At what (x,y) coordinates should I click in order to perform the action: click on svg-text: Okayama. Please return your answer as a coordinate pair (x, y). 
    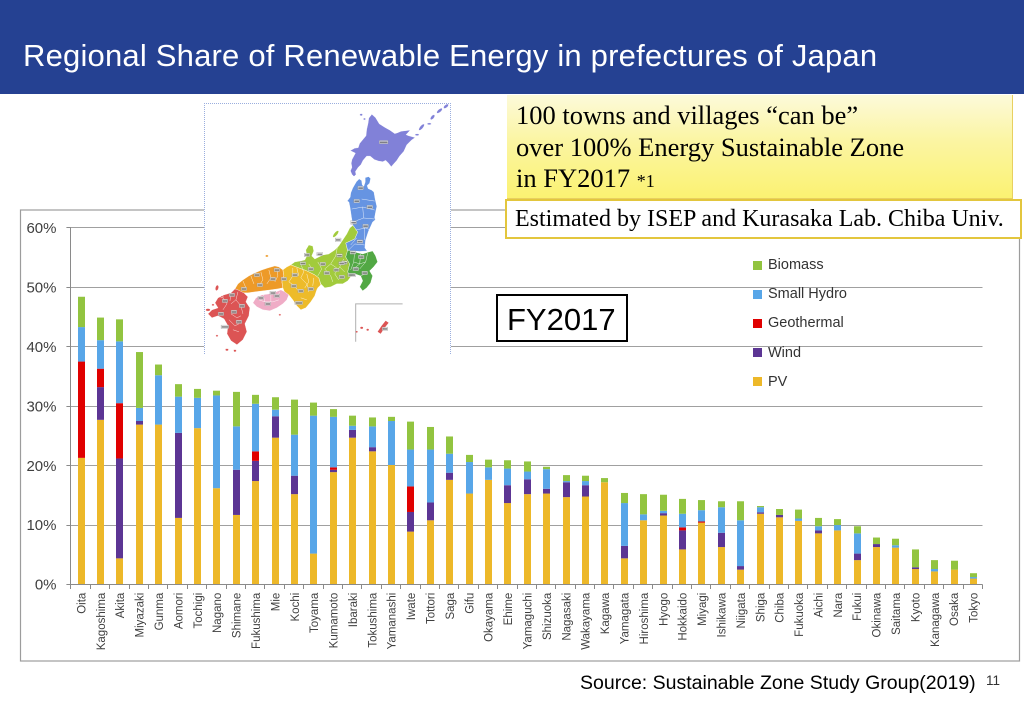
    Looking at the image, I should click on (490, 617).